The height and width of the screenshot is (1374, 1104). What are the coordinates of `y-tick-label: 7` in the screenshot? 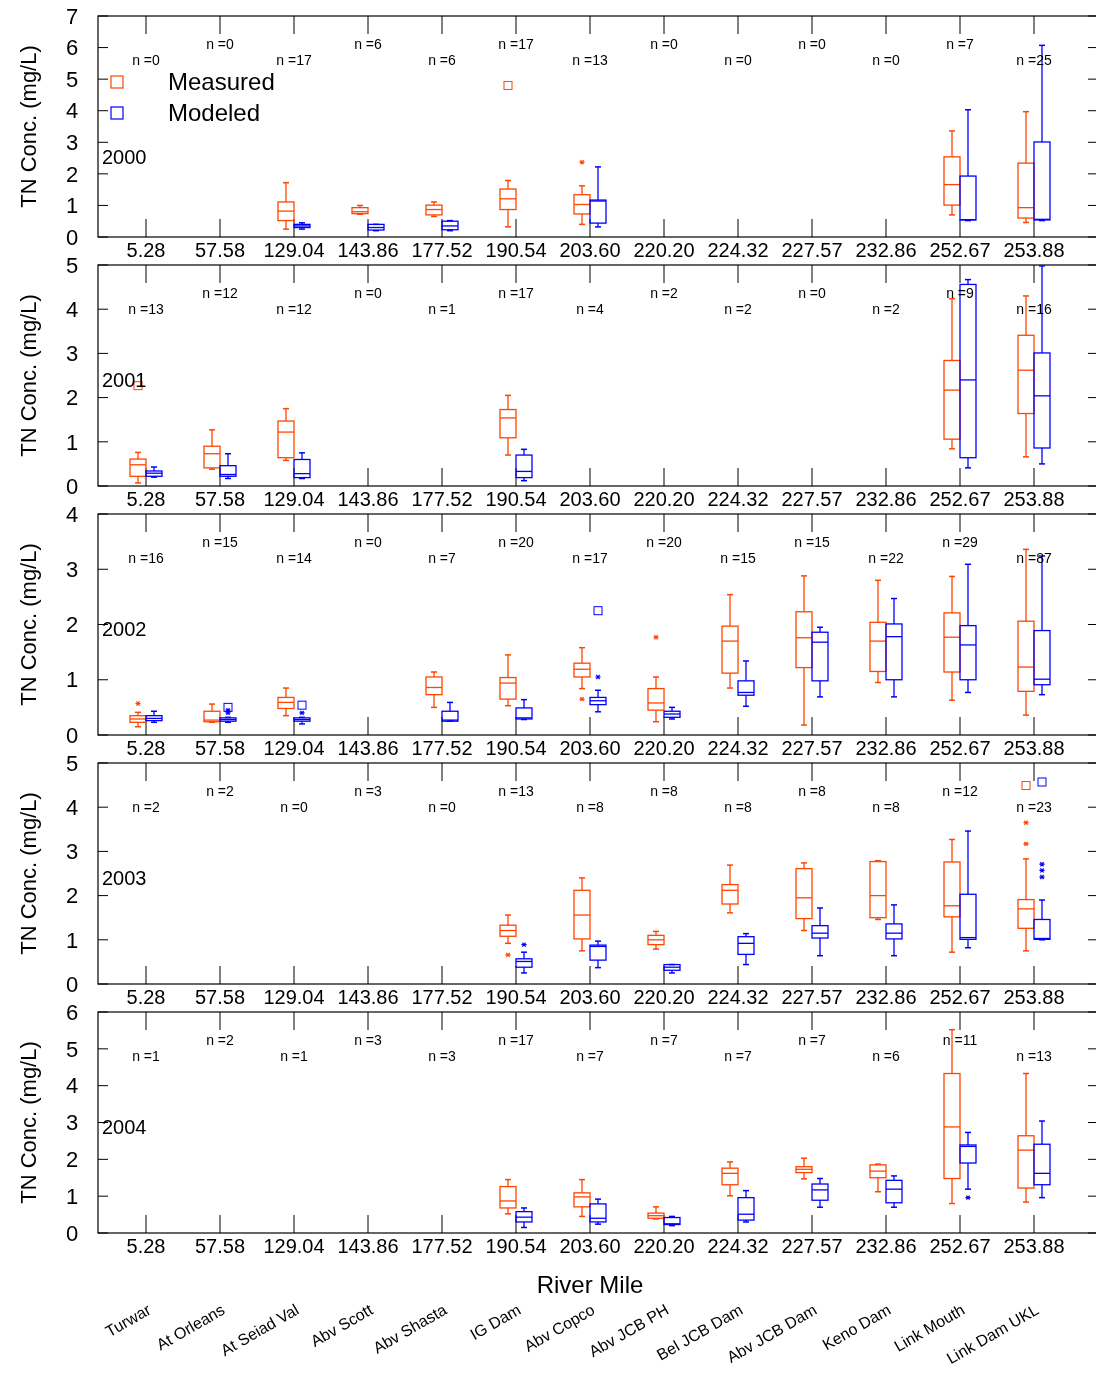 It's located at (72, 16).